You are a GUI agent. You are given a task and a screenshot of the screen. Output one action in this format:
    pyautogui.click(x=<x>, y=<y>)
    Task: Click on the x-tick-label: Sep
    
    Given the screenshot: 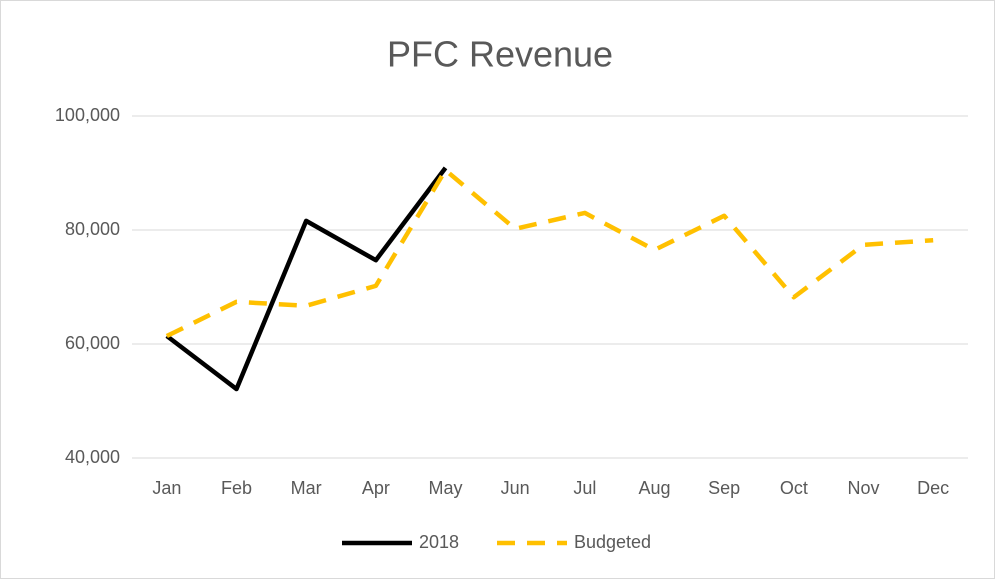 What is the action you would take?
    pyautogui.click(x=724, y=488)
    